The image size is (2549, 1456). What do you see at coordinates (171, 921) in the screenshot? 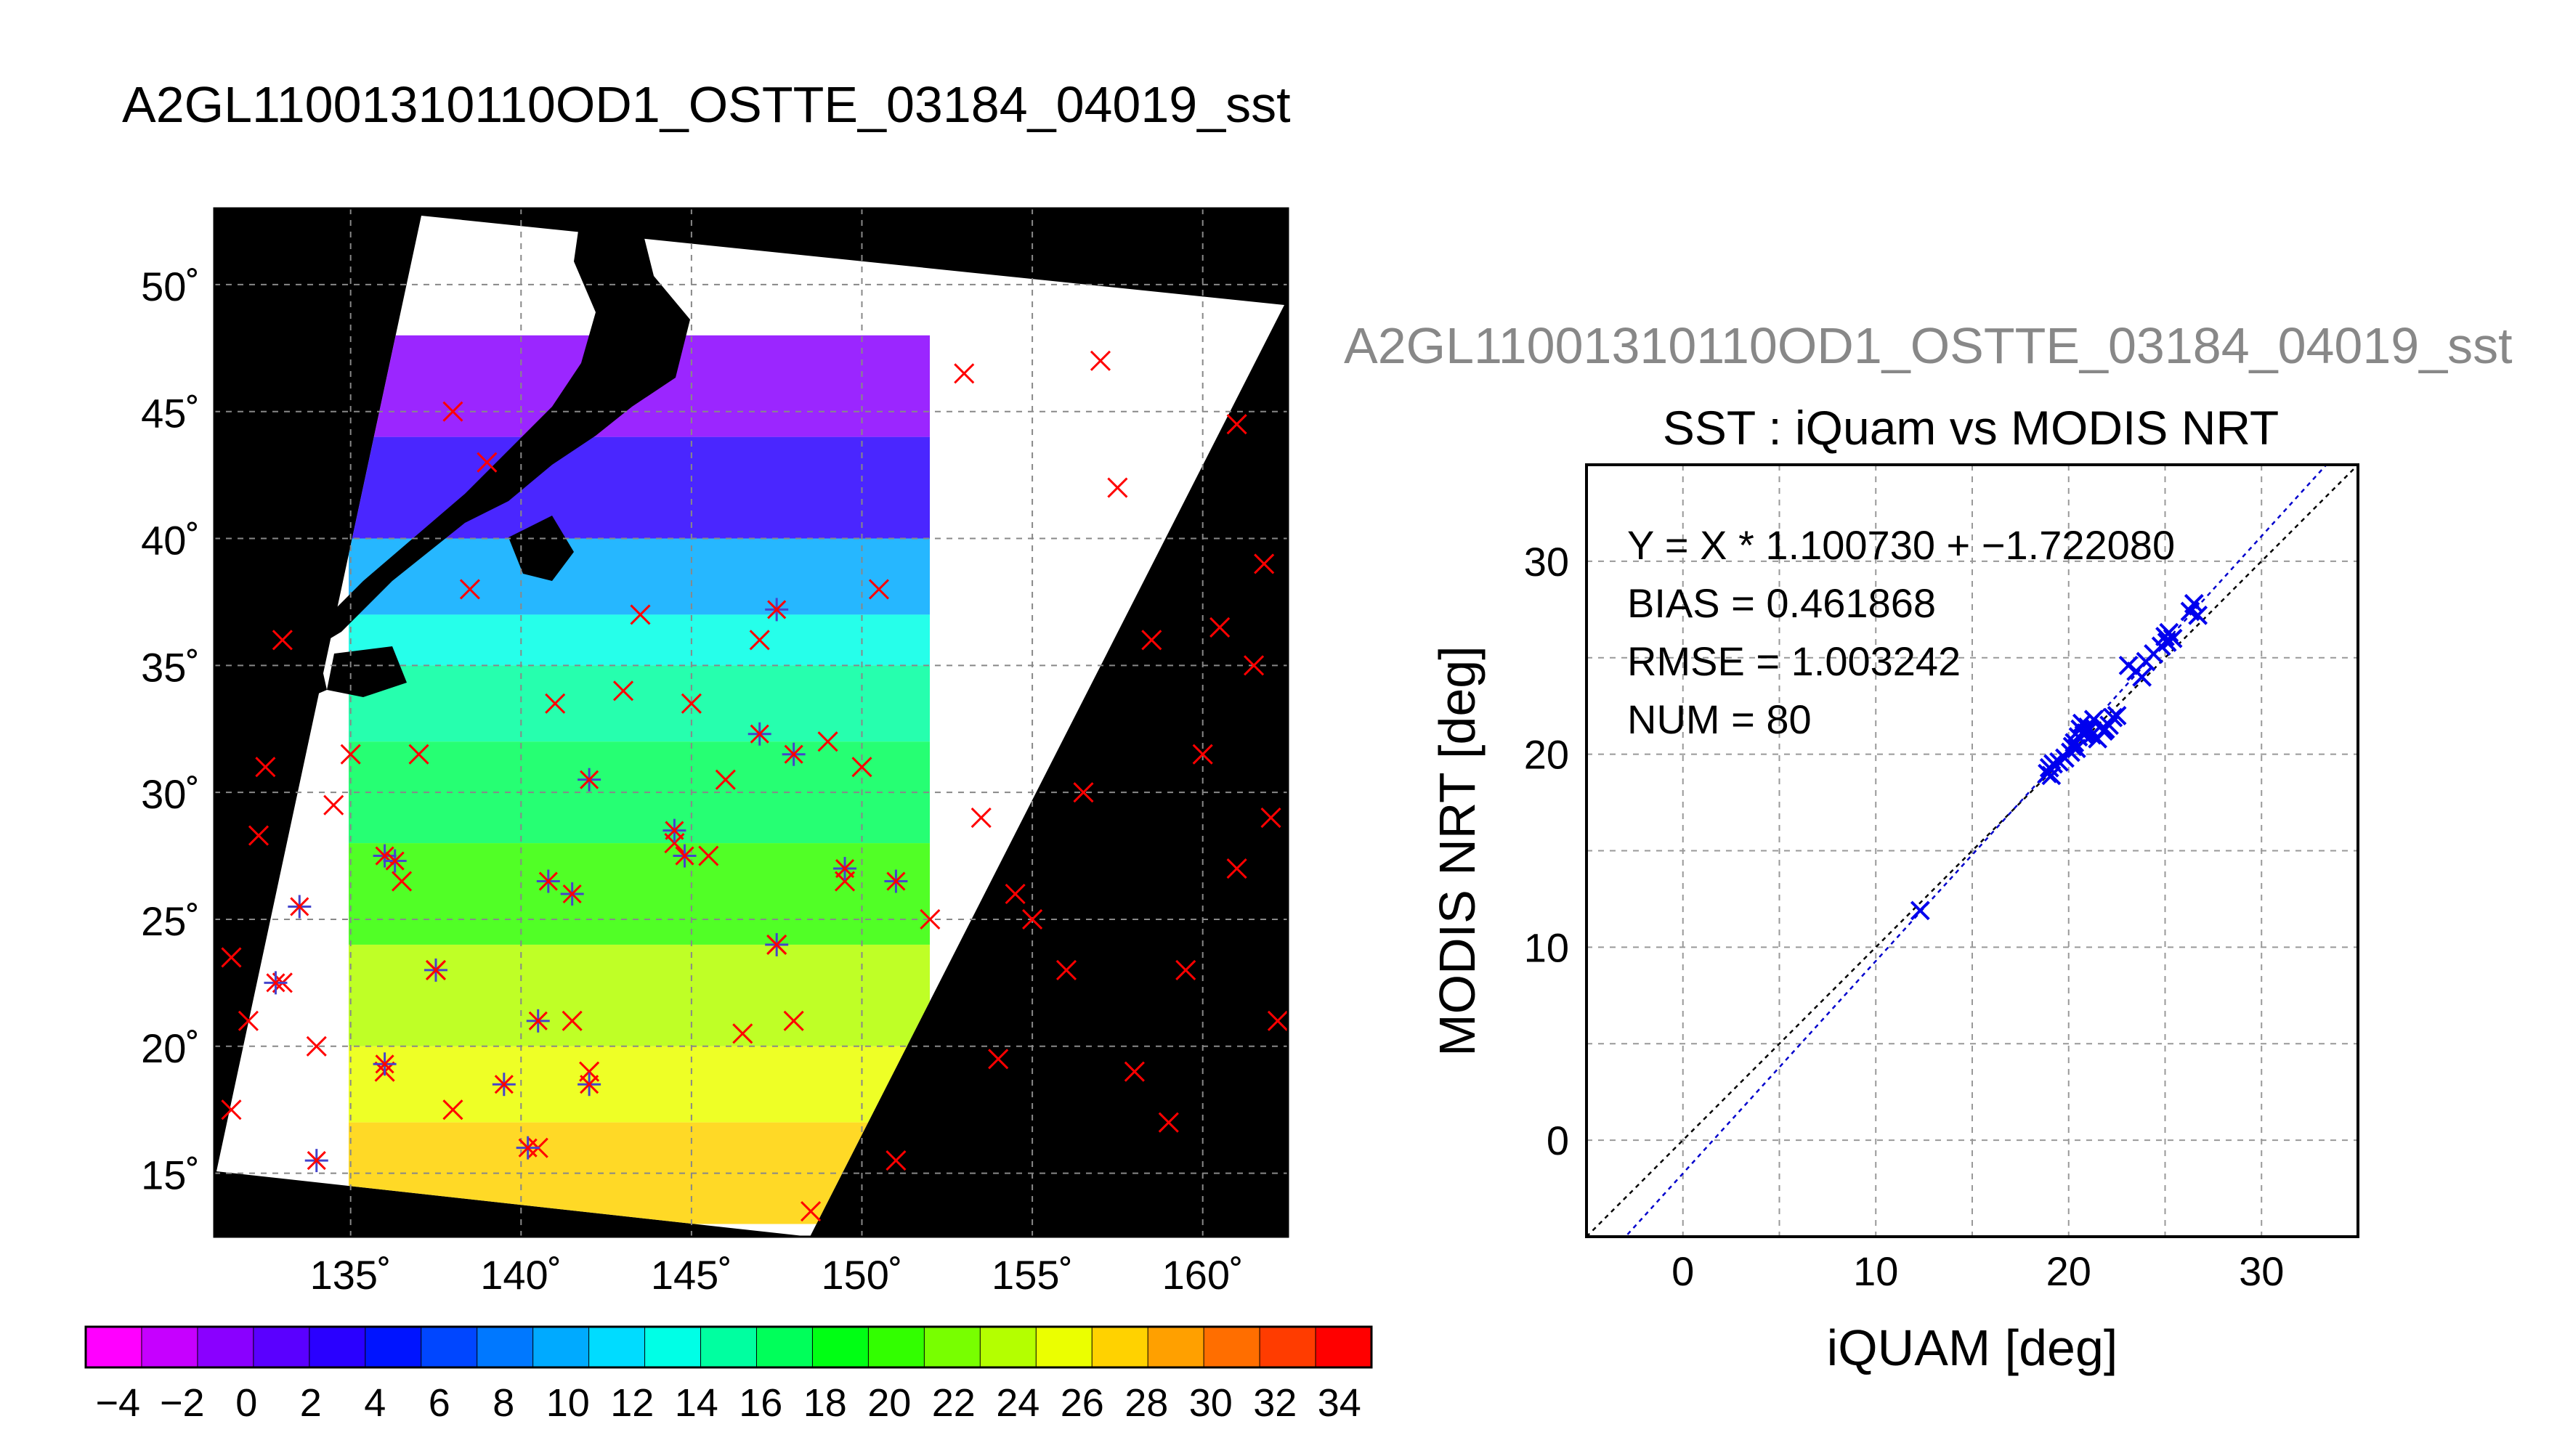
I see `lat-tick-label: 25˚` at bounding box center [171, 921].